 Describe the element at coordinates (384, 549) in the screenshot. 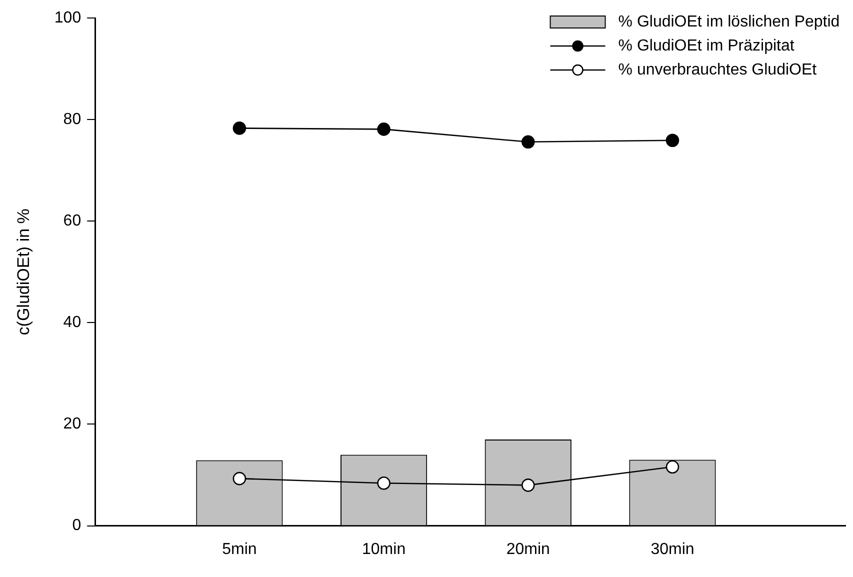

I see `x-tick-label: 10min` at that location.